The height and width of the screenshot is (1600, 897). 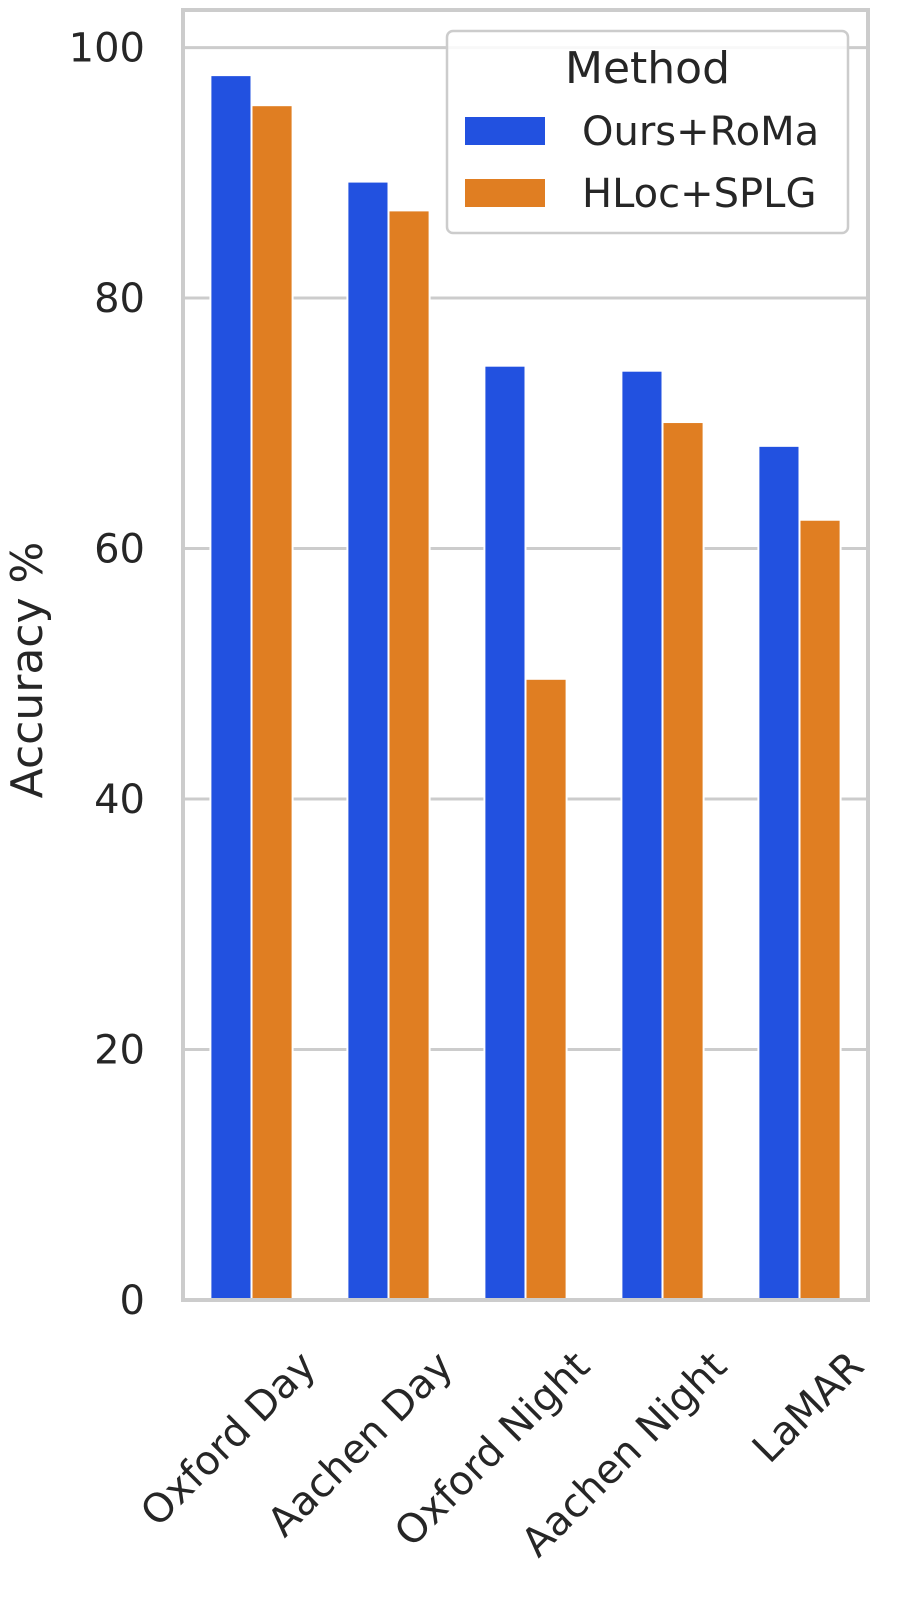 What do you see at coordinates (119, 299) in the screenshot?
I see `y-tick-label: 80` at bounding box center [119, 299].